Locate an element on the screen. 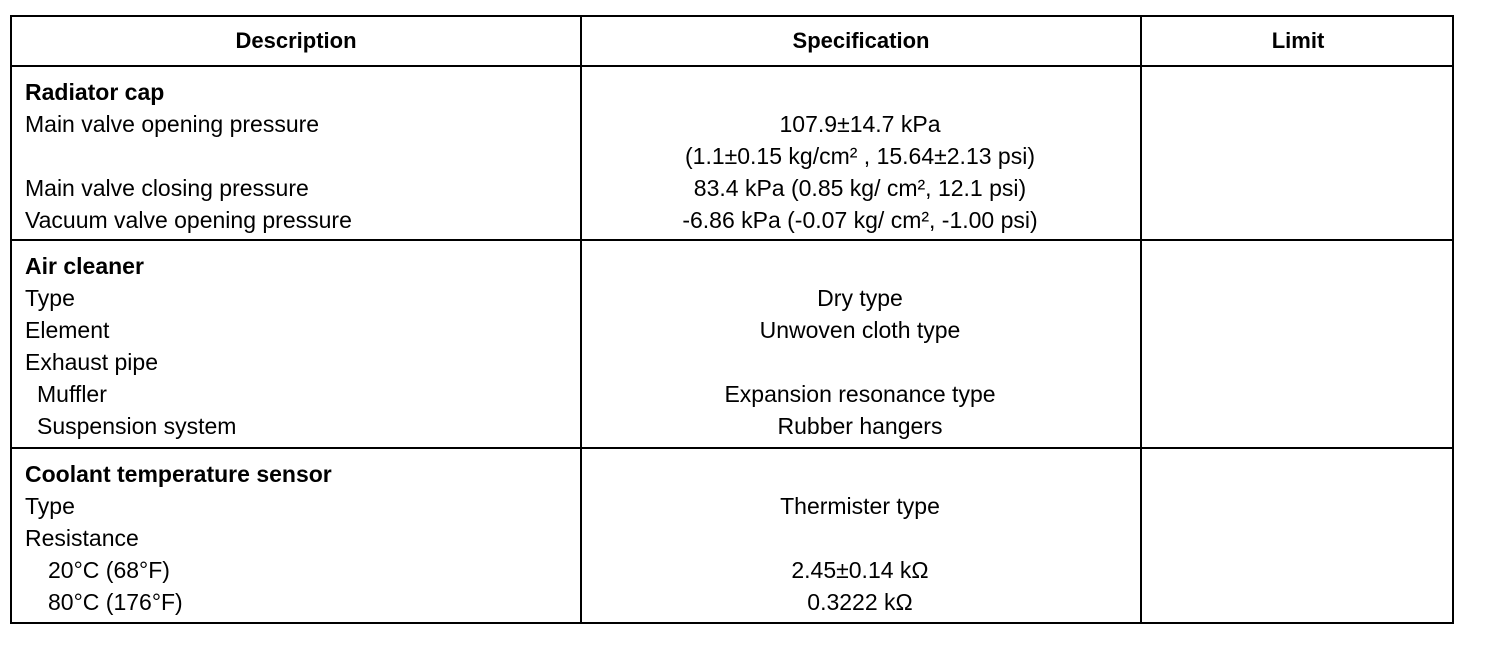 The image size is (1504, 646). header-cell: Limit is located at coordinates (1297, 41).